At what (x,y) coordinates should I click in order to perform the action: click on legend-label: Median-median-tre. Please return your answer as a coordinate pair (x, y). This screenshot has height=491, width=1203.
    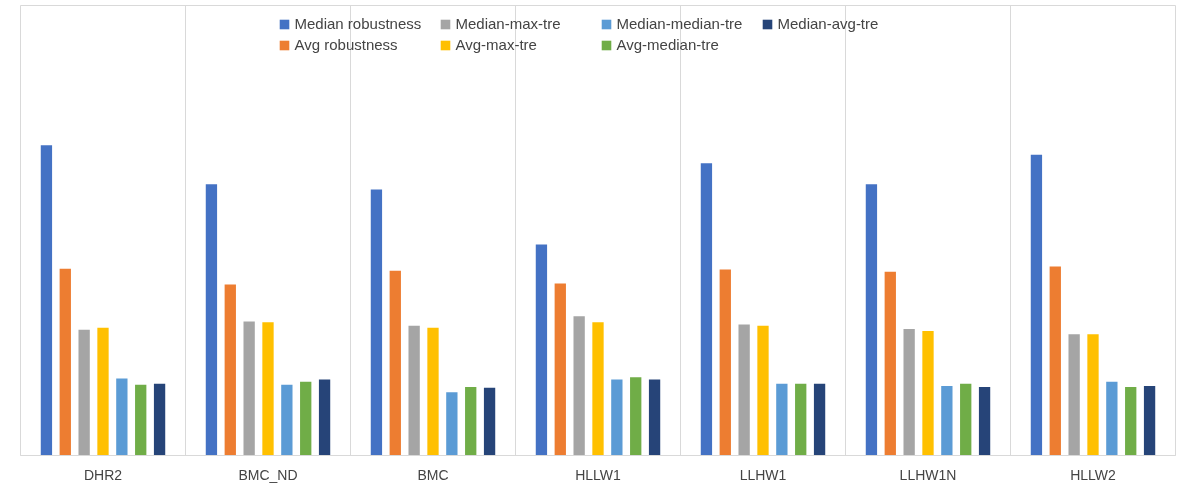
    Looking at the image, I should click on (680, 23).